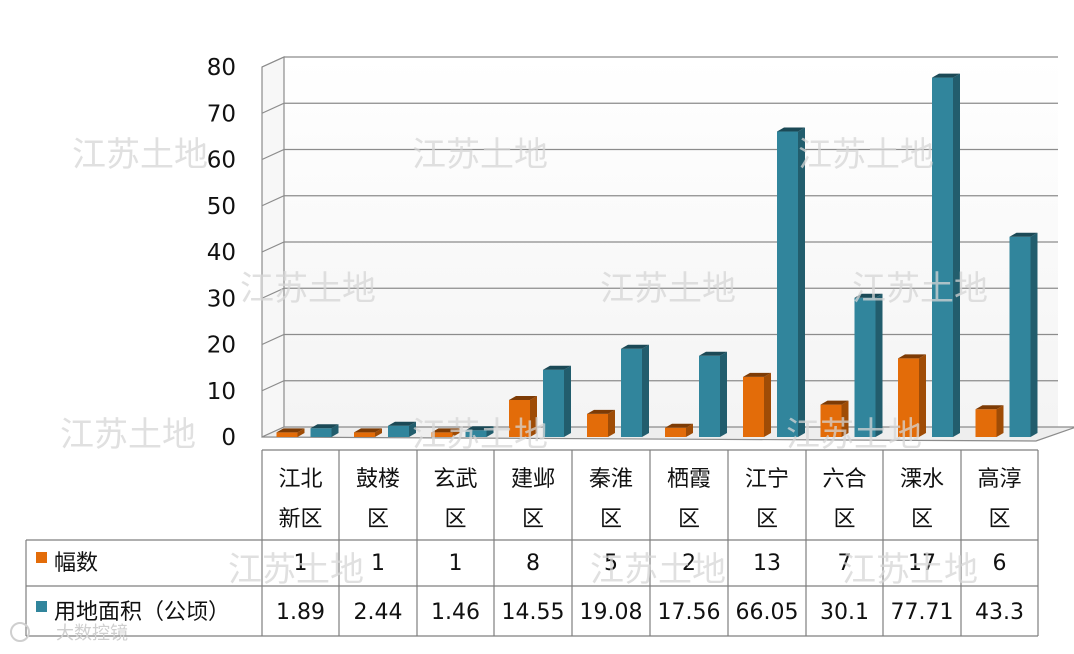 The height and width of the screenshot is (654, 1074). I want to click on cell-area-7: 30.1, so click(844, 612).